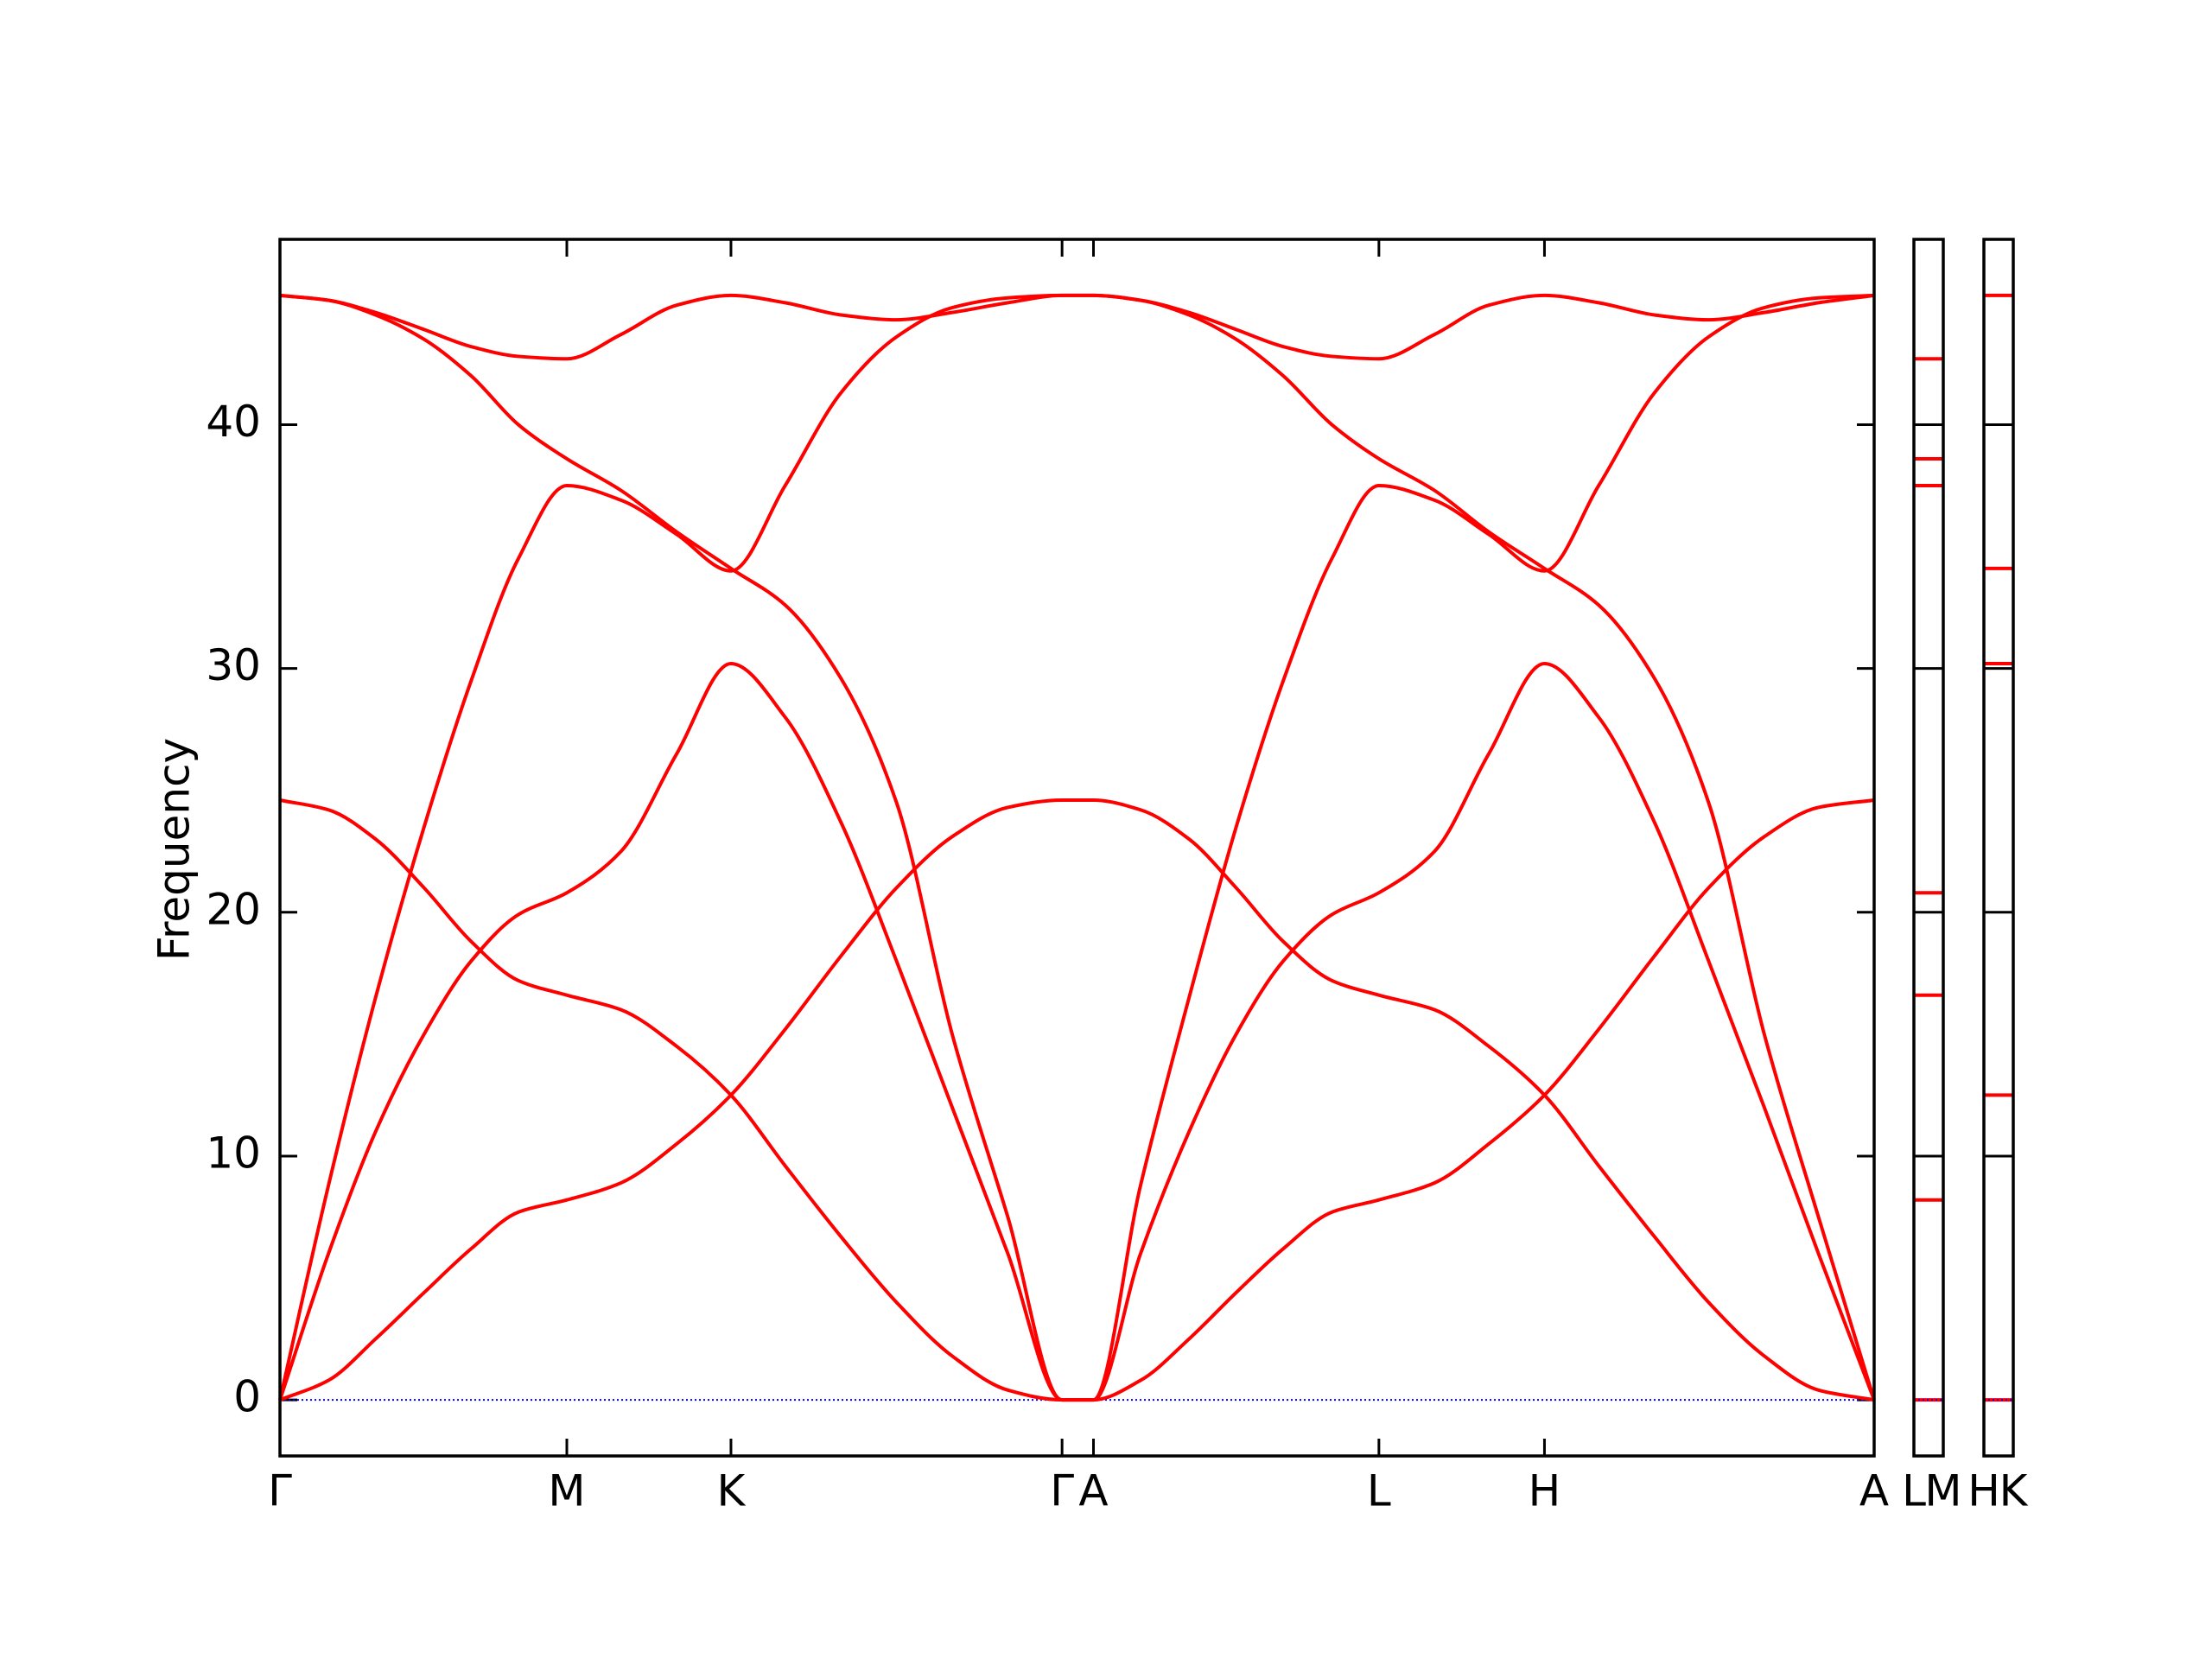  Describe the element at coordinates (233, 909) in the screenshot. I see `y-tick-label: 20` at that location.